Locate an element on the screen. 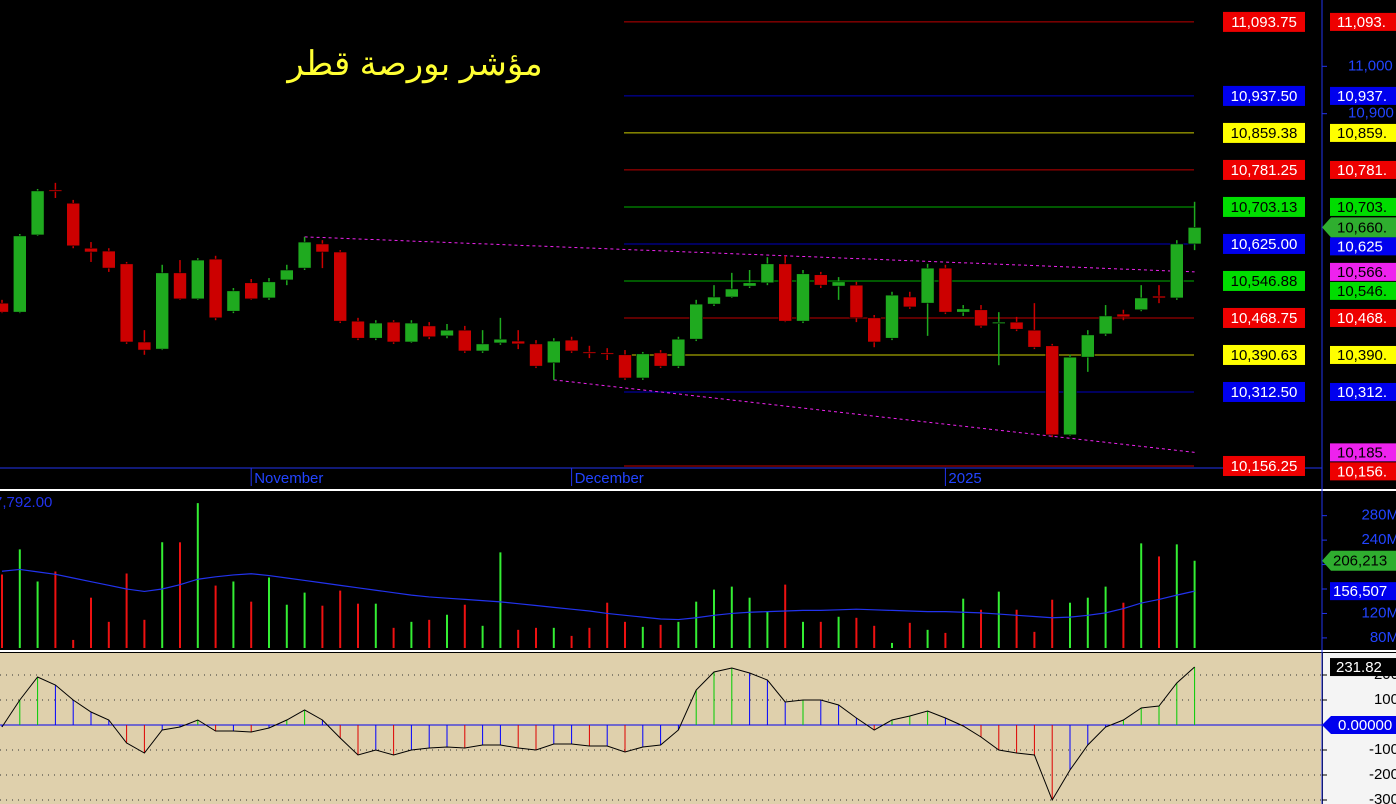 The height and width of the screenshot is (804, 1396). volume-tag is located at coordinates (1359, 560).